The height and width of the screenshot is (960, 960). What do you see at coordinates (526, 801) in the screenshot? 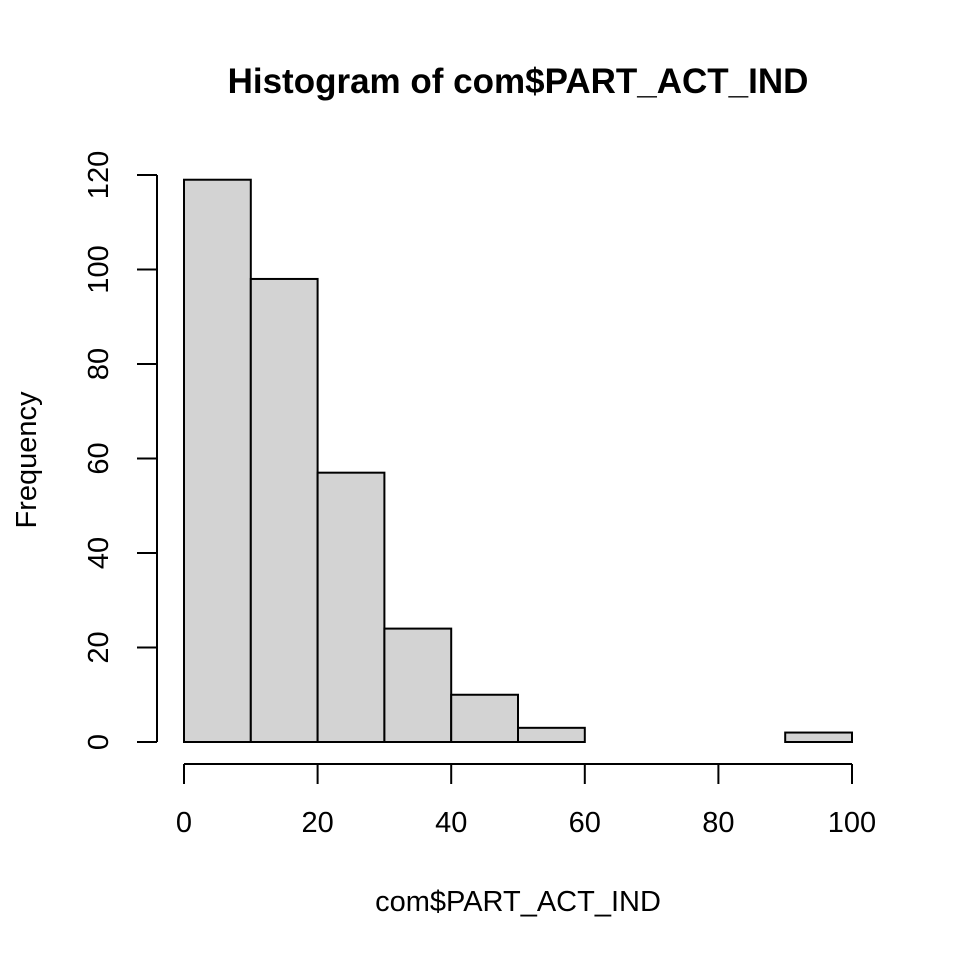
I see `x-axis: 0 20 40 60 80 100` at bounding box center [526, 801].